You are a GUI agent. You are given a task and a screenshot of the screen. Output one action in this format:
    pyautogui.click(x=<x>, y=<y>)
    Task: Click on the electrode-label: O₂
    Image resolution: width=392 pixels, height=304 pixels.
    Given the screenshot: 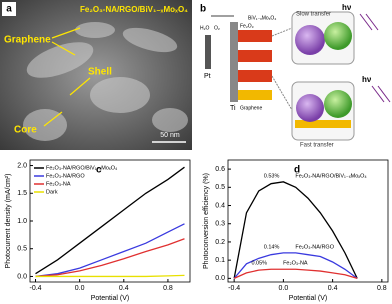 What is the action you would take?
    pyautogui.click(x=217, y=28)
    